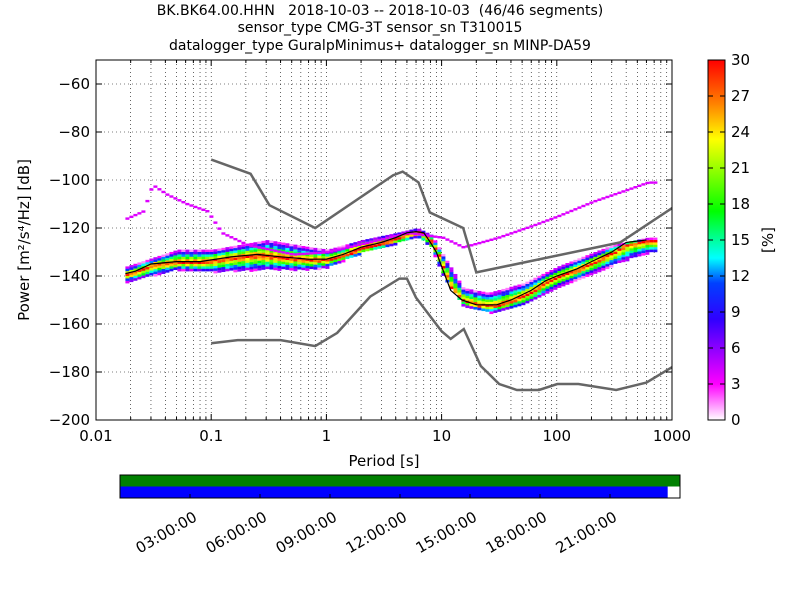 The width and height of the screenshot is (800, 600). What do you see at coordinates (740, 240) in the screenshot?
I see `colorbar-tick-label: 15` at bounding box center [740, 240].